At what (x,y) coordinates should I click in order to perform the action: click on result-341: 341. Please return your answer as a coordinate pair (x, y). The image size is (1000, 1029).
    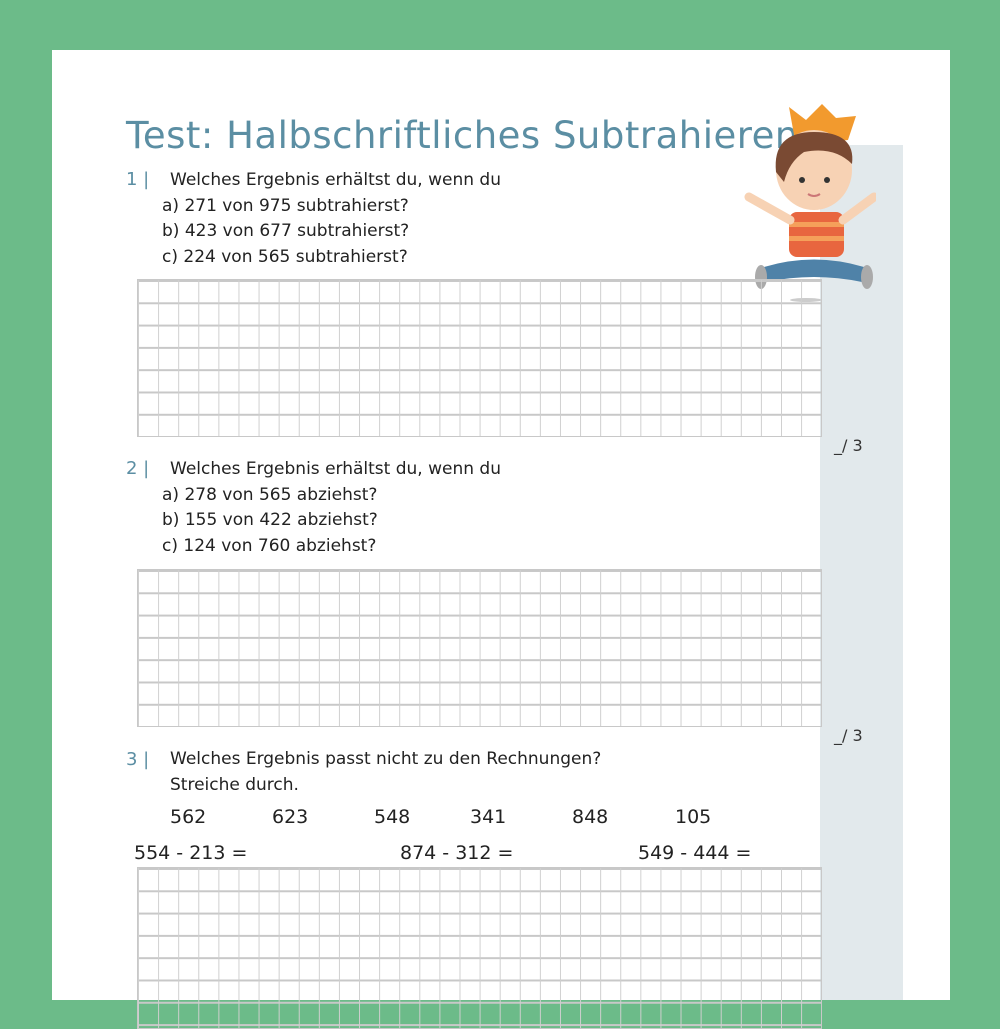
    Looking at the image, I should click on (488, 817).